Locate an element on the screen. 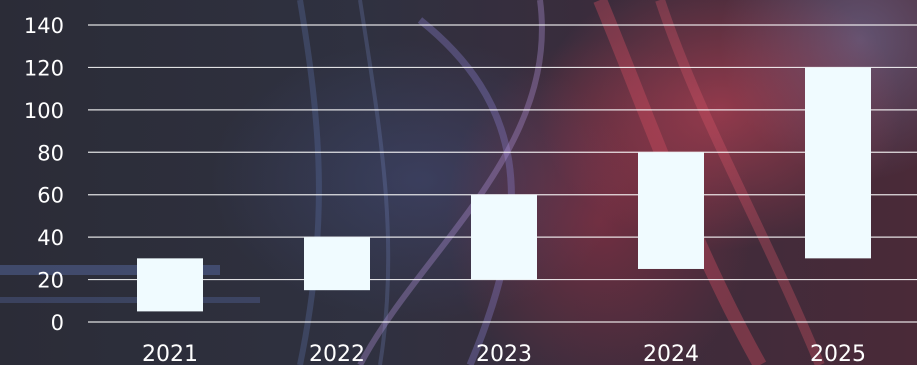 This screenshot has height=365, width=917. y-axis: 0 20 40 60 80 100 120 140 is located at coordinates (44, 174).